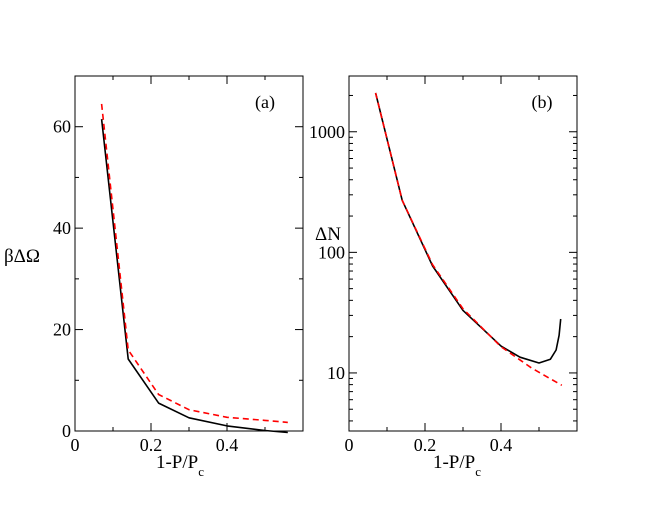  I want to click on x-axis-title-main-b: 1-P/P, so click(454, 462).